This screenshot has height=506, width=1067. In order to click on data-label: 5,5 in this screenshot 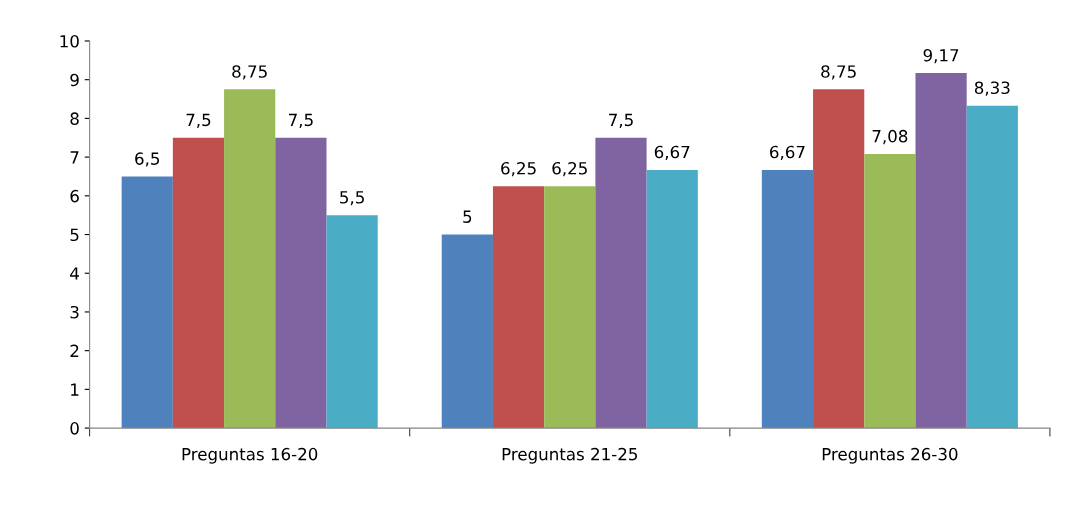, I will do `click(352, 198)`.